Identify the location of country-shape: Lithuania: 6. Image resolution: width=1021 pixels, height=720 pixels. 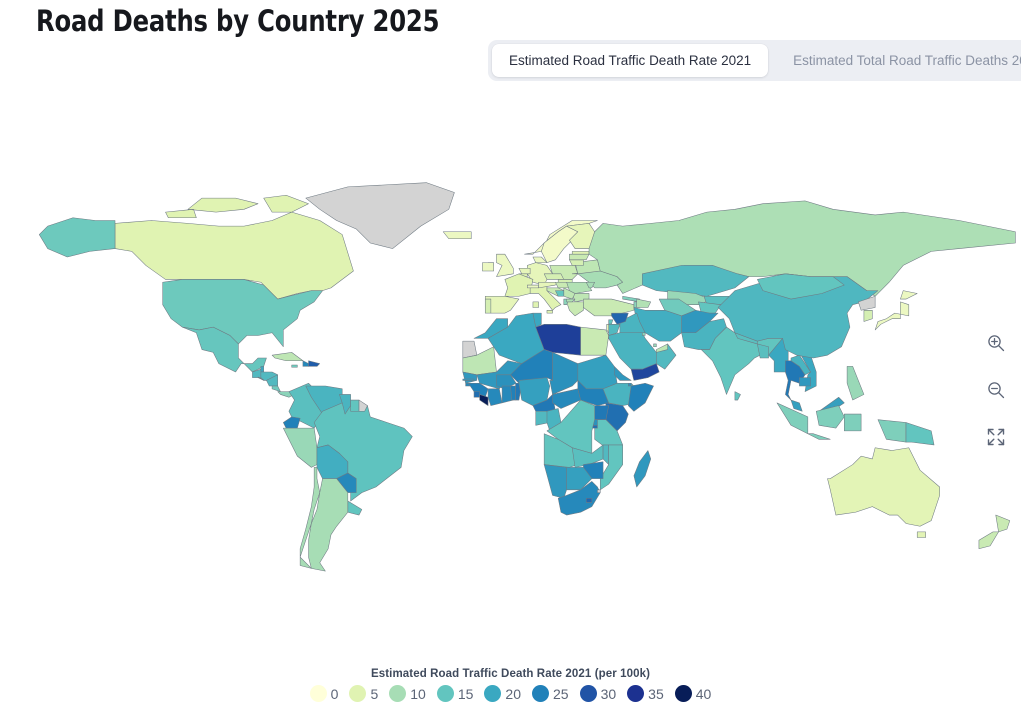
(576, 263).